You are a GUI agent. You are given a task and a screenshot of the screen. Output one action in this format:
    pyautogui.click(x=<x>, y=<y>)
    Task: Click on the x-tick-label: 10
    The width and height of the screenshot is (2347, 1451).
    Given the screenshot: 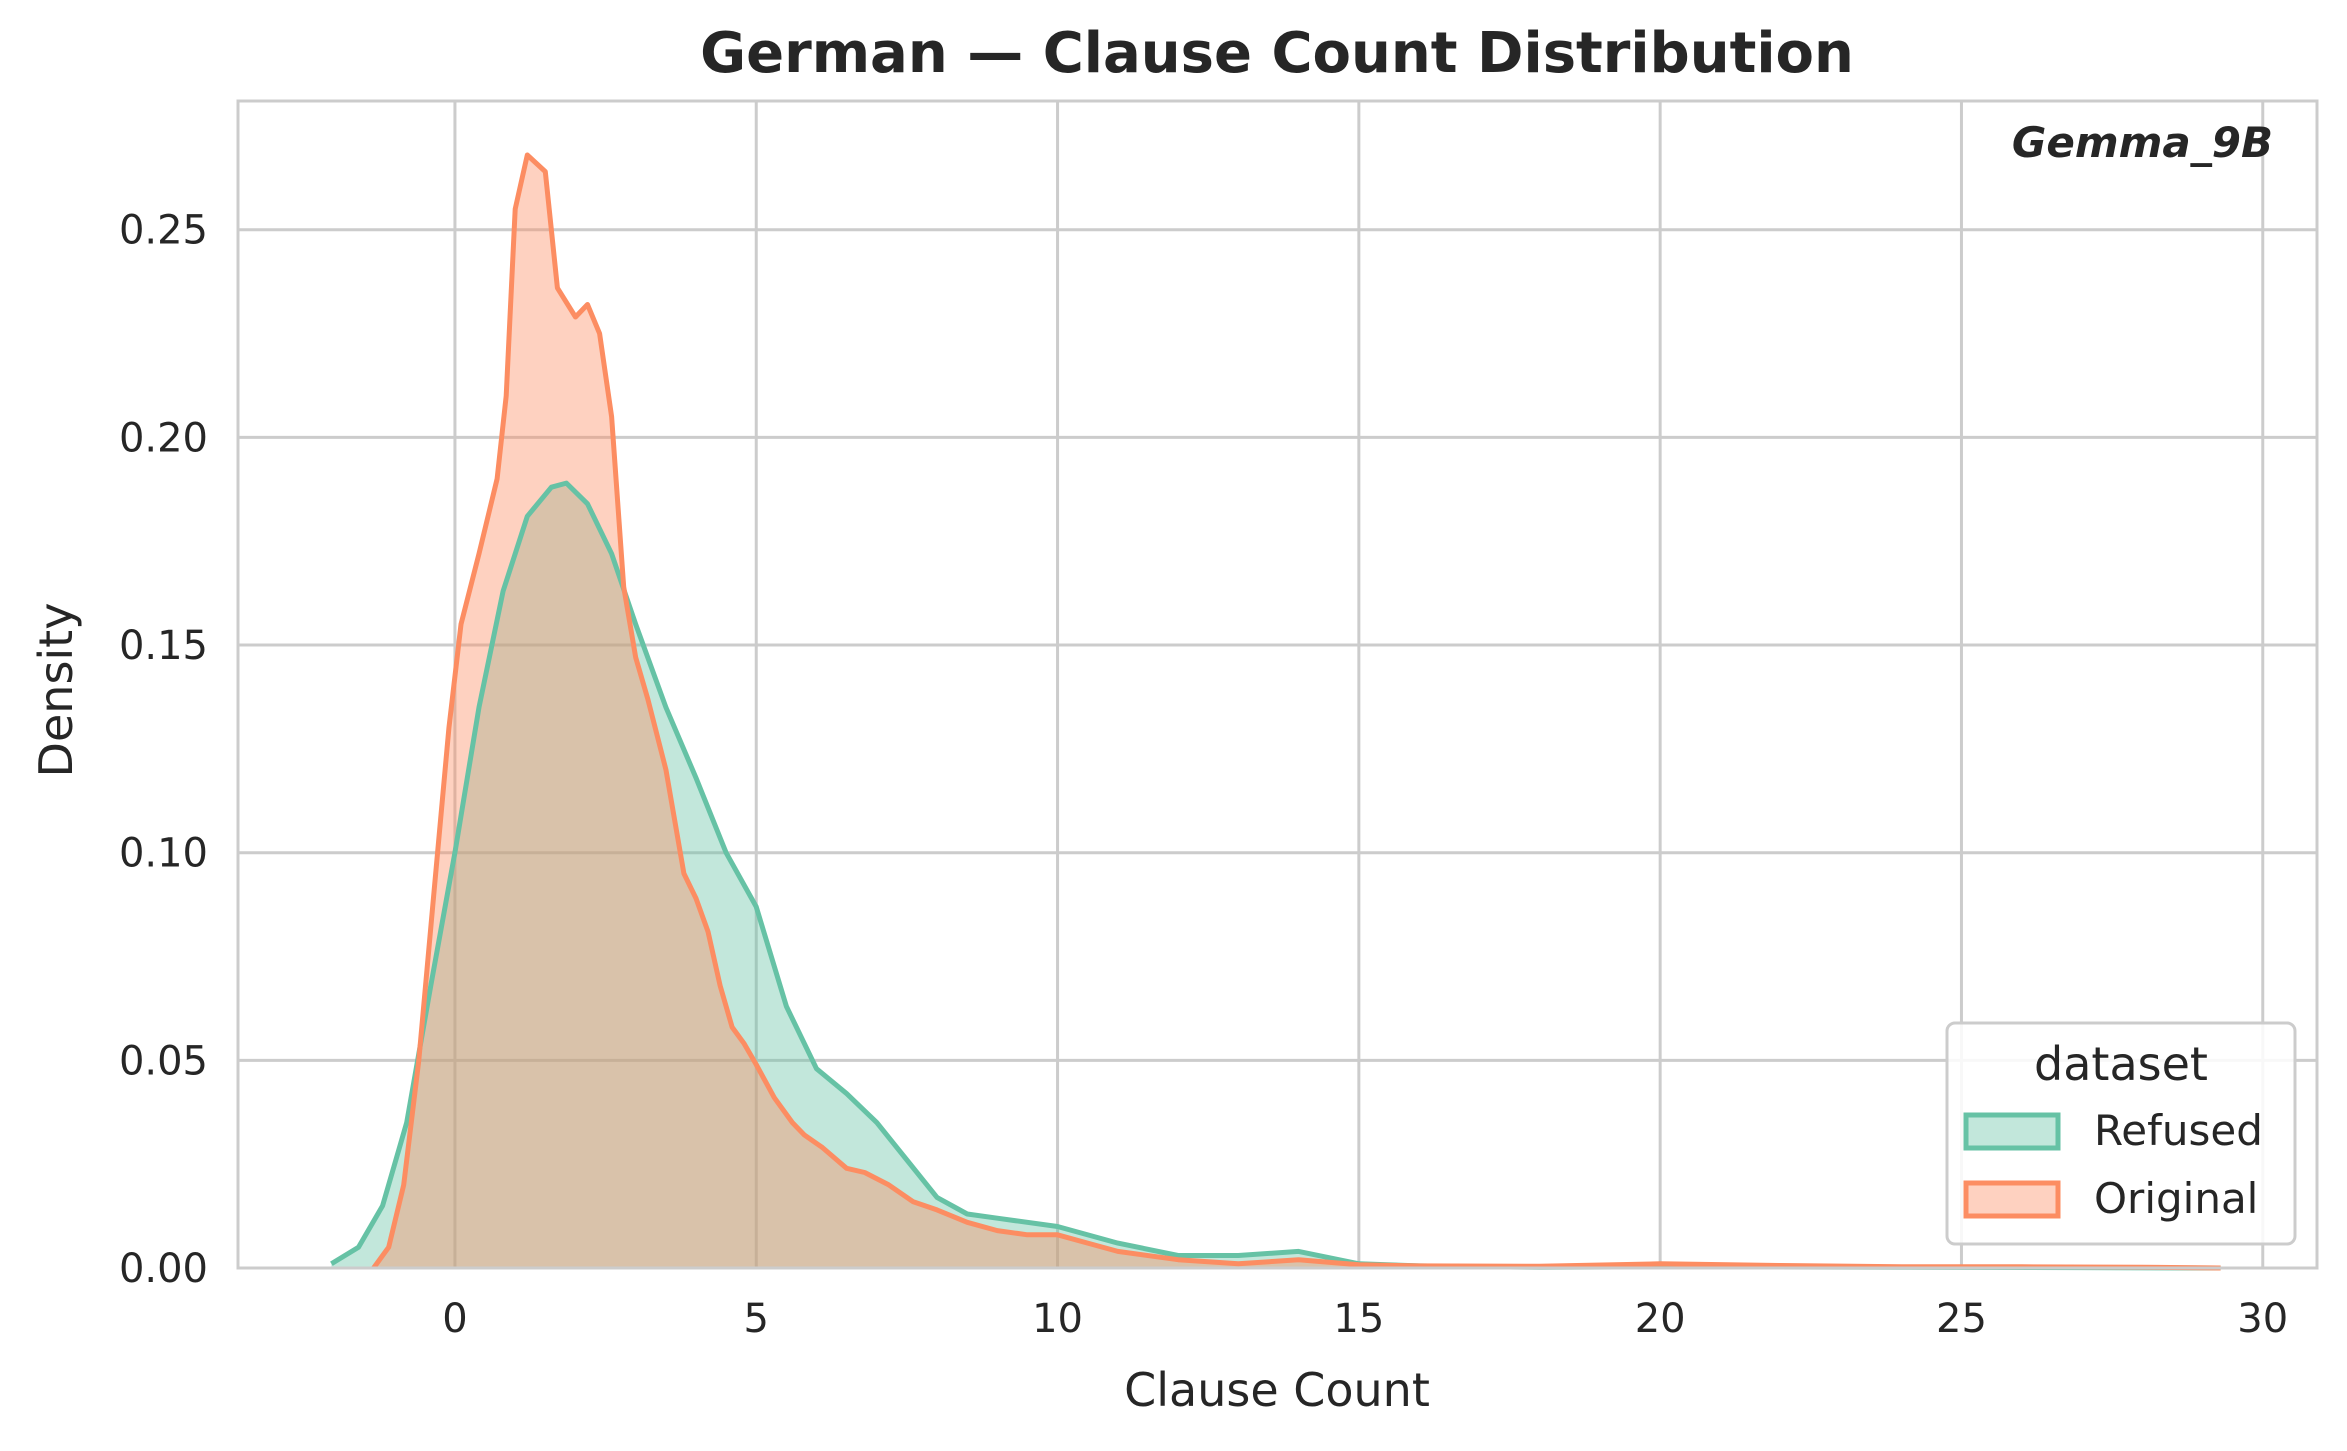 What is the action you would take?
    pyautogui.click(x=1057, y=1319)
    